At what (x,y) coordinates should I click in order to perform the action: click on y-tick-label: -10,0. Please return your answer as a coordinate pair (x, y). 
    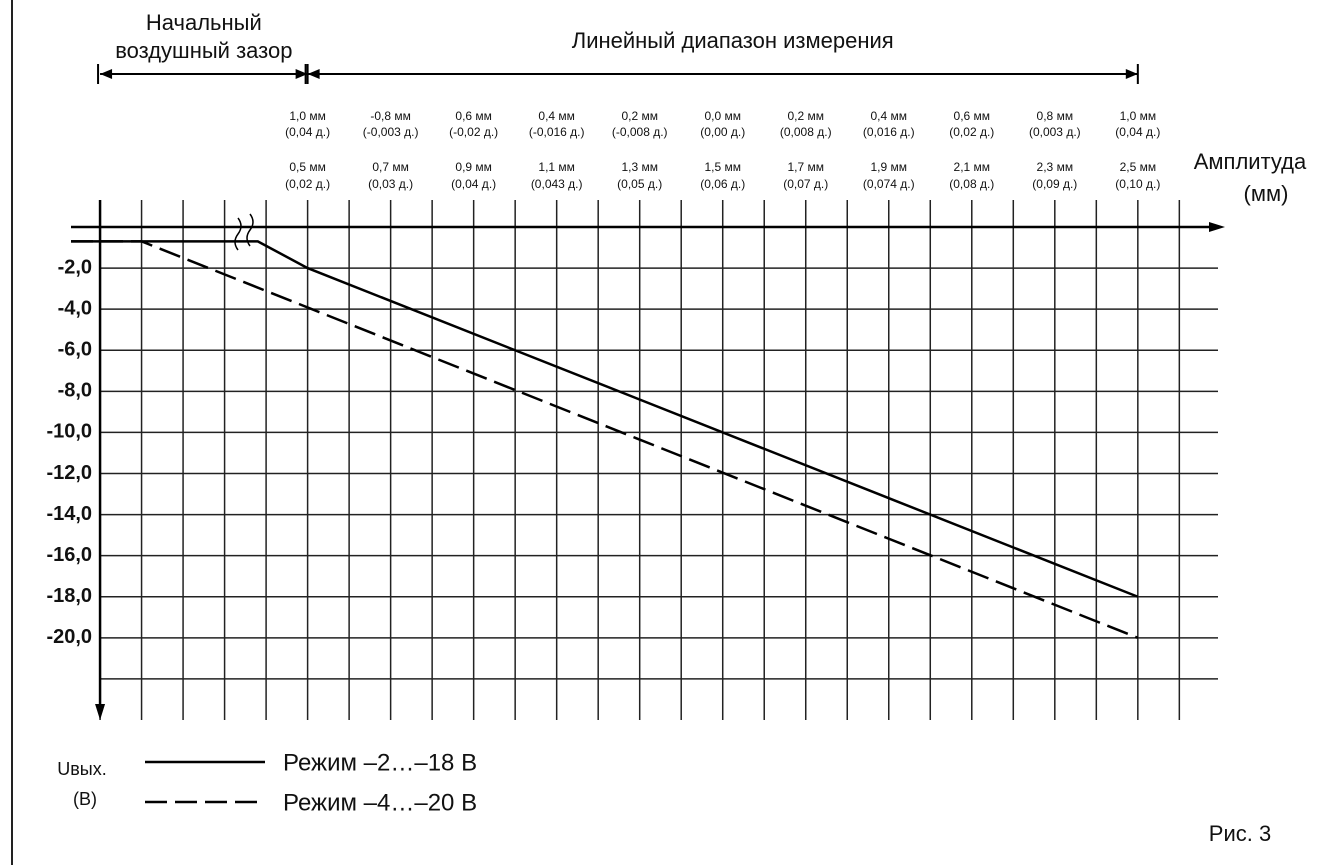
    Looking at the image, I should click on (69, 432).